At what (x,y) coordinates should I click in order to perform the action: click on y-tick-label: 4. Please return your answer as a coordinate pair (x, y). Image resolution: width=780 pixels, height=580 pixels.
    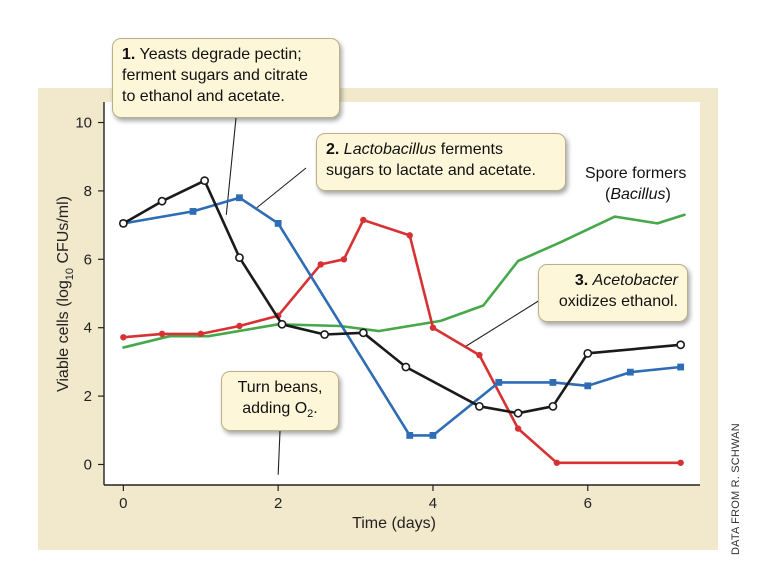
    Looking at the image, I should click on (88, 328).